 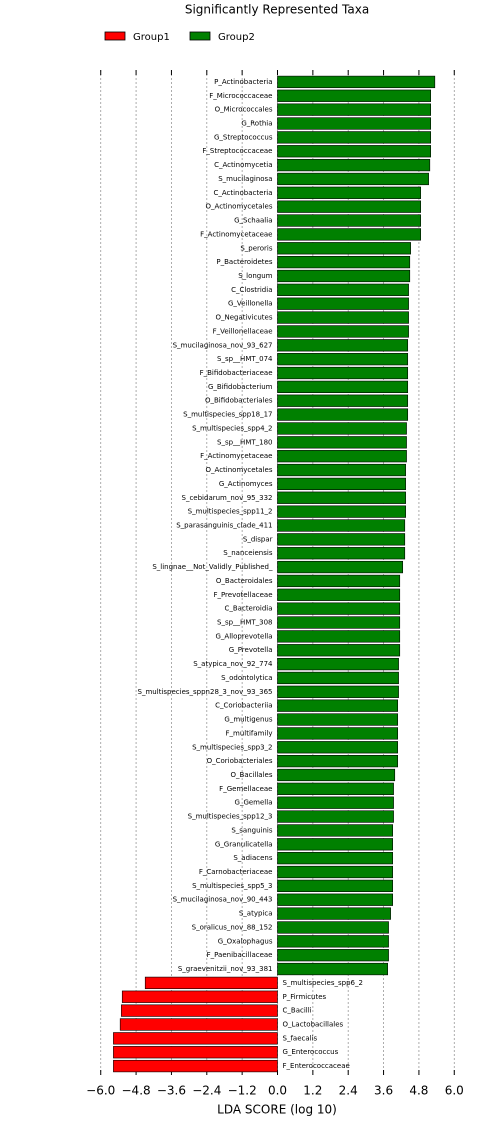 I want to click on legend-swatch, so click(x=115, y=36).